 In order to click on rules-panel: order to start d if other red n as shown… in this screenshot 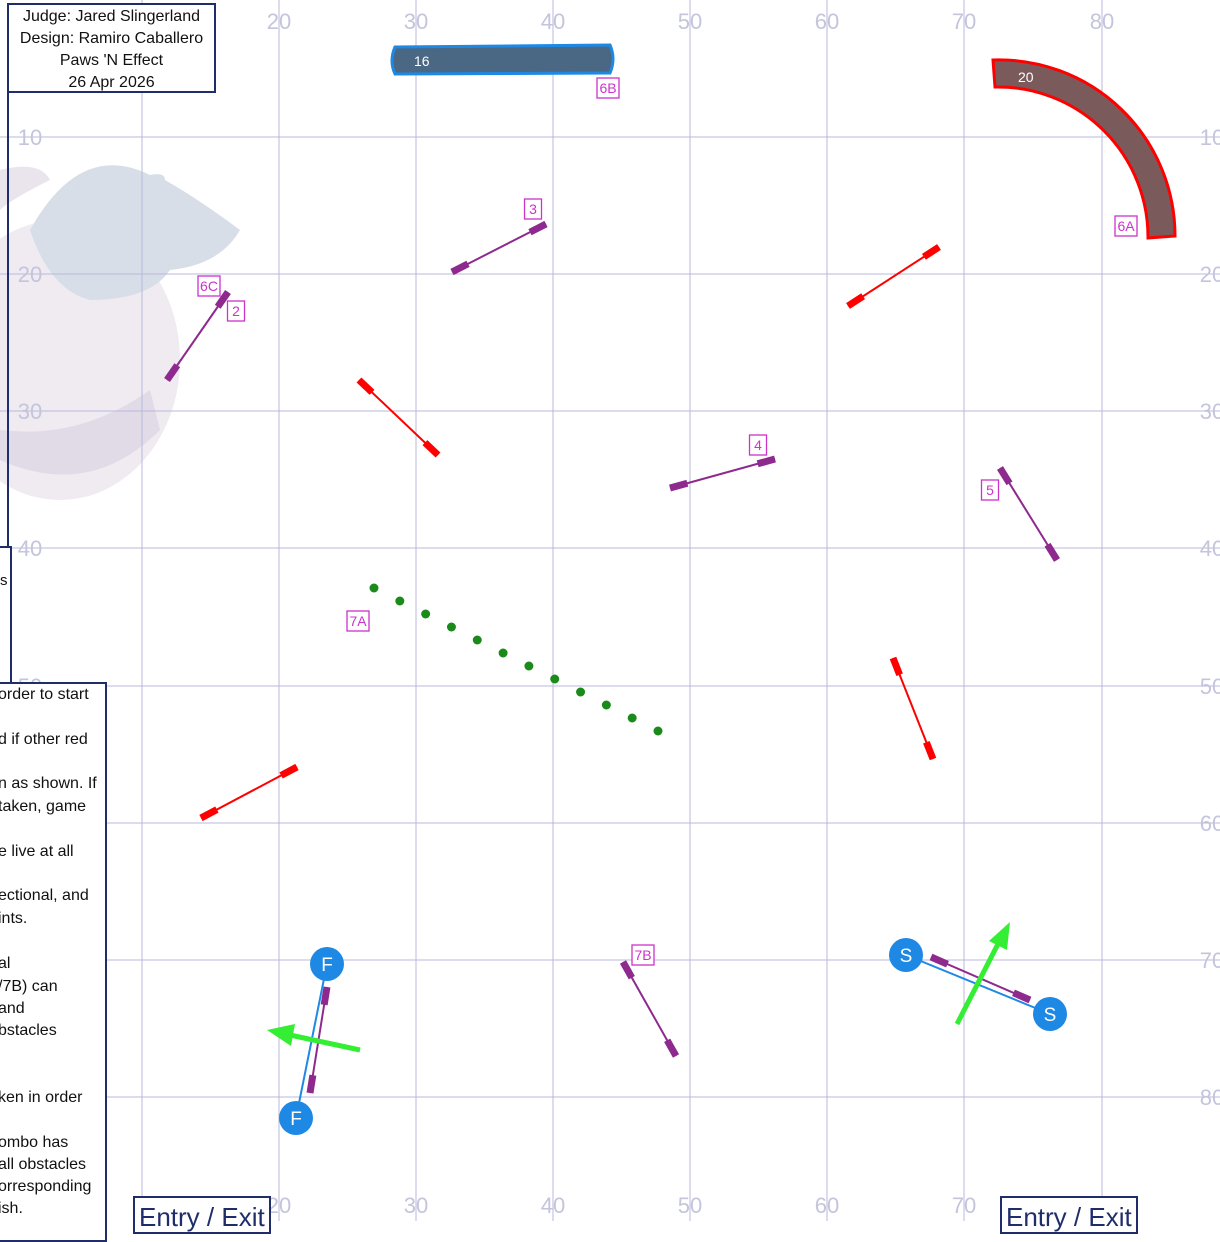, I will do `click(53, 962)`.